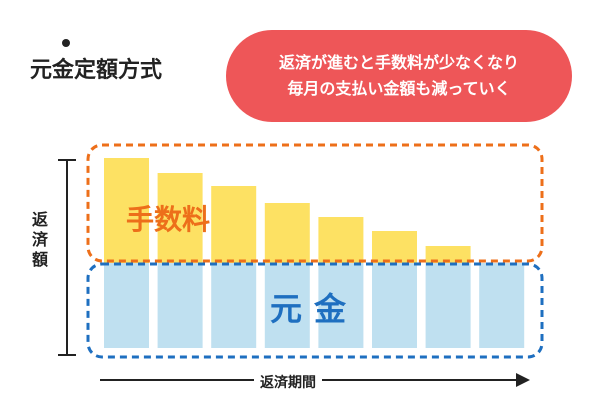 Image resolution: width=600 pixels, height=400 pixels. Describe the element at coordinates (523, 380) in the screenshot. I see `x-axis-arrowhead` at that location.